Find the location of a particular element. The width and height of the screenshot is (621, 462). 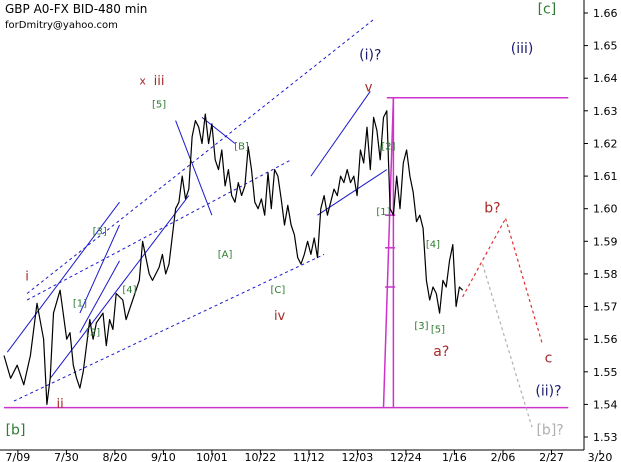

y-tick-label: 1.56 is located at coordinates (605, 339).